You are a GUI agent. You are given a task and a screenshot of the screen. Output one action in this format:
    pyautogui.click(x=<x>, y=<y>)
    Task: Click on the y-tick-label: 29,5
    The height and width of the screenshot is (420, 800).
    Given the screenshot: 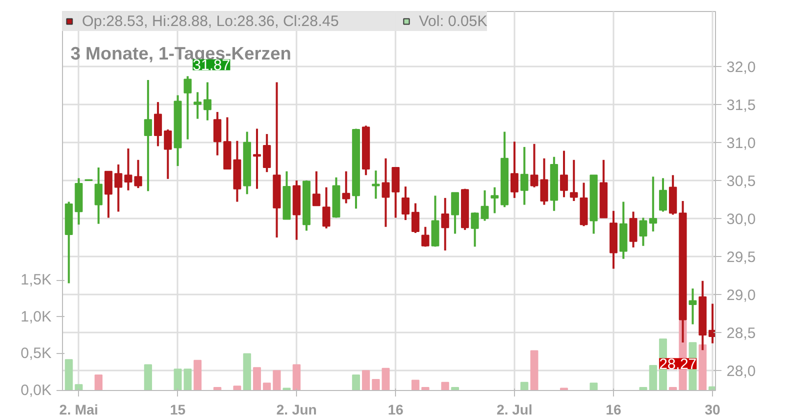 What is the action you would take?
    pyautogui.click(x=741, y=257)
    